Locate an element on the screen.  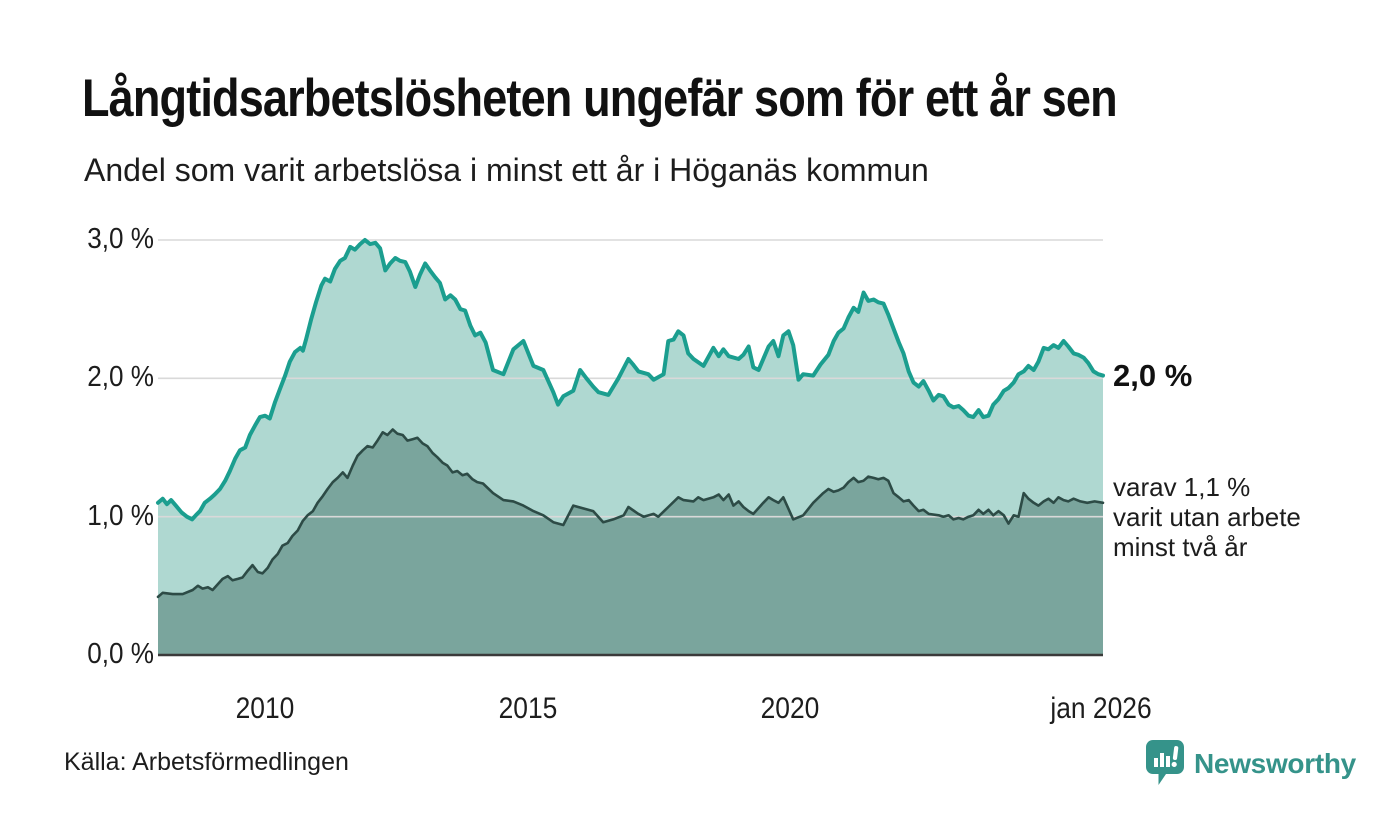
y-axis-tick-2: 2,0 % is located at coordinates (120, 377).